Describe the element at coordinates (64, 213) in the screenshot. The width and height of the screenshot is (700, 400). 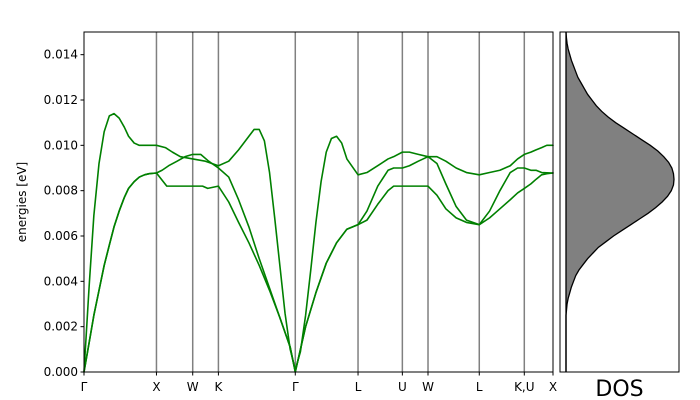
I see `y-axis-ticks: 0.000 0.002 0.004 0.006 0.008 0.010 0.012 0.014` at that location.